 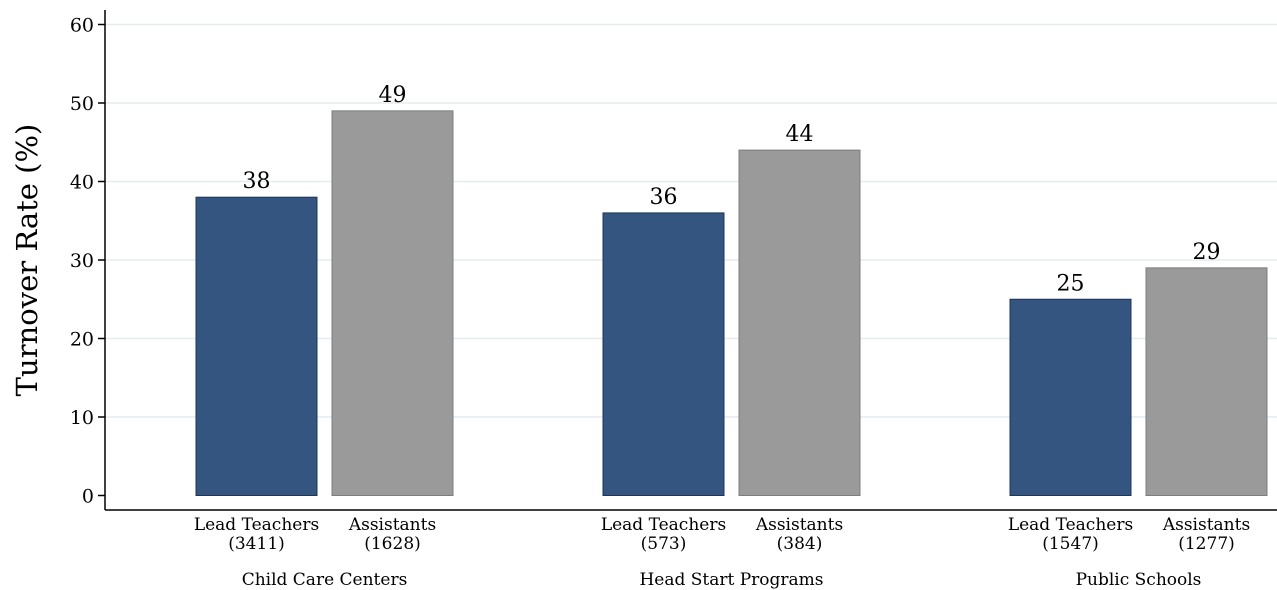 What do you see at coordinates (1207, 252) in the screenshot?
I see `bar-value-label: 29` at bounding box center [1207, 252].